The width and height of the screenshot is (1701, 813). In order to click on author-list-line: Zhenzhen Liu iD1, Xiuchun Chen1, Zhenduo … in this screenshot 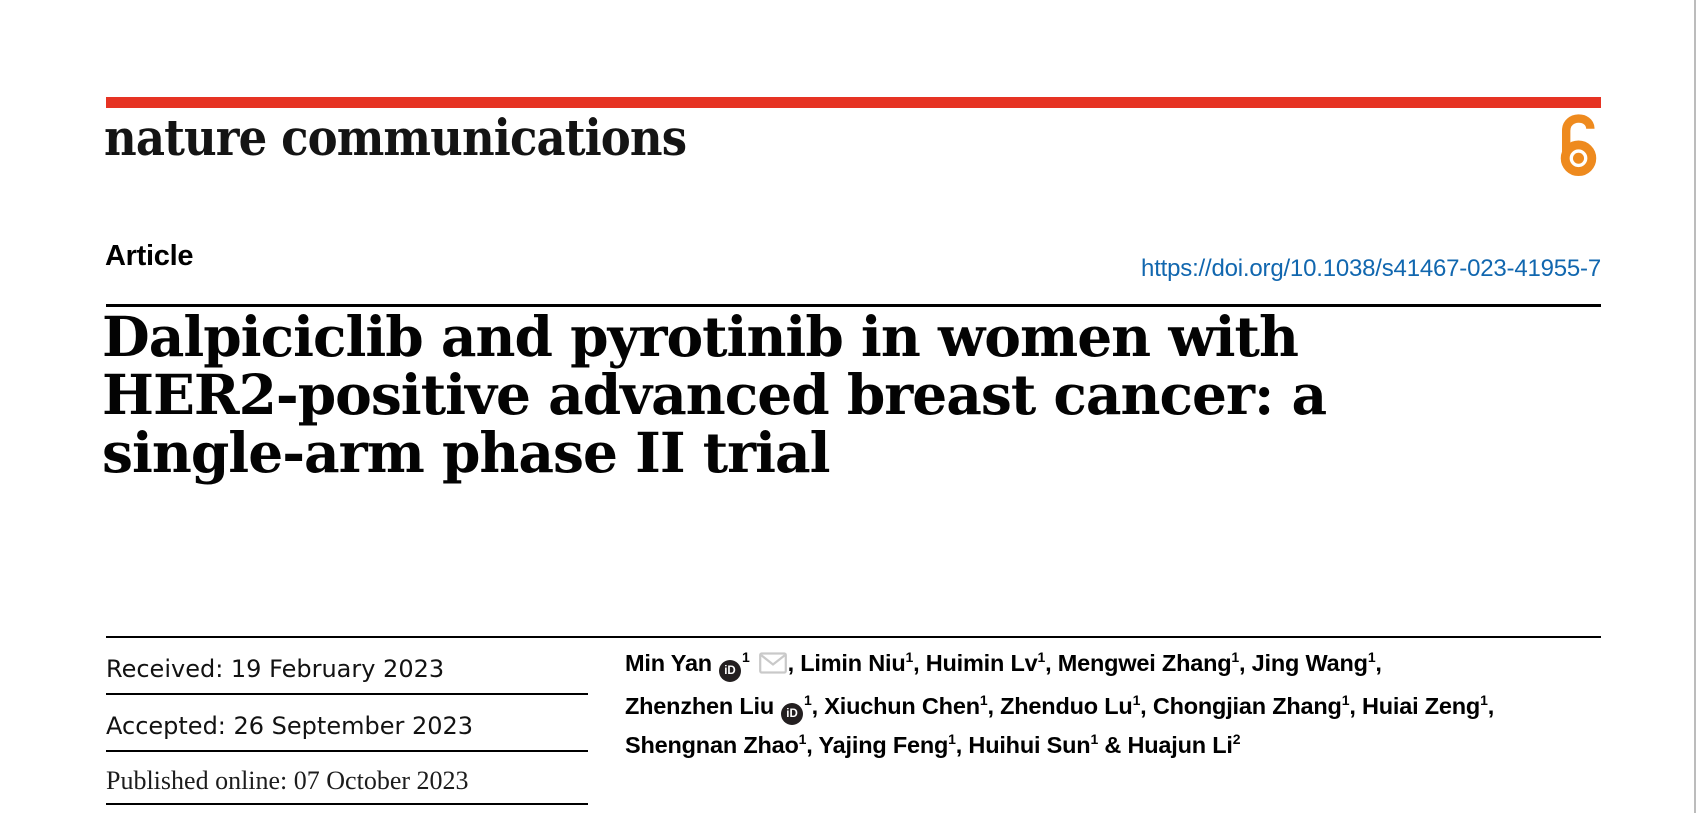, I will do `click(1125, 707)`.